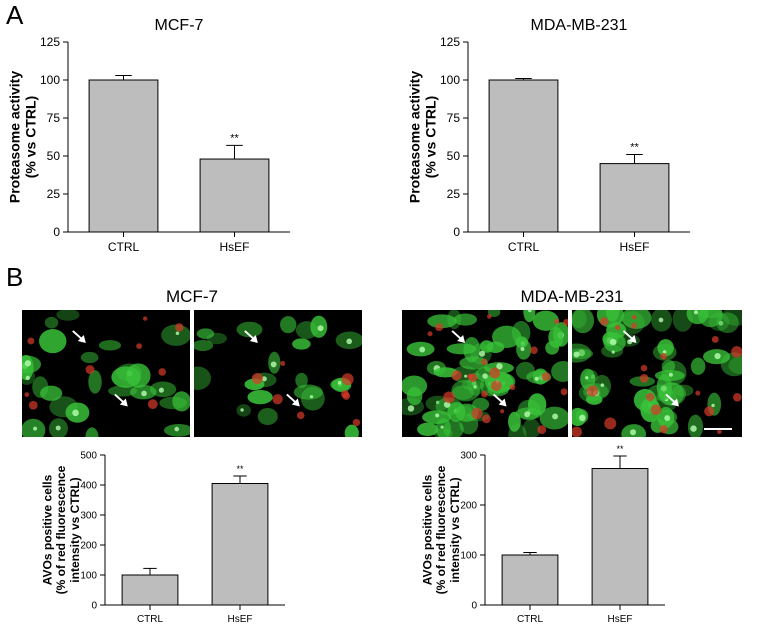  Describe the element at coordinates (441, 529) in the screenshot. I see `y-axis-label: (% of red fluorescence` at that location.